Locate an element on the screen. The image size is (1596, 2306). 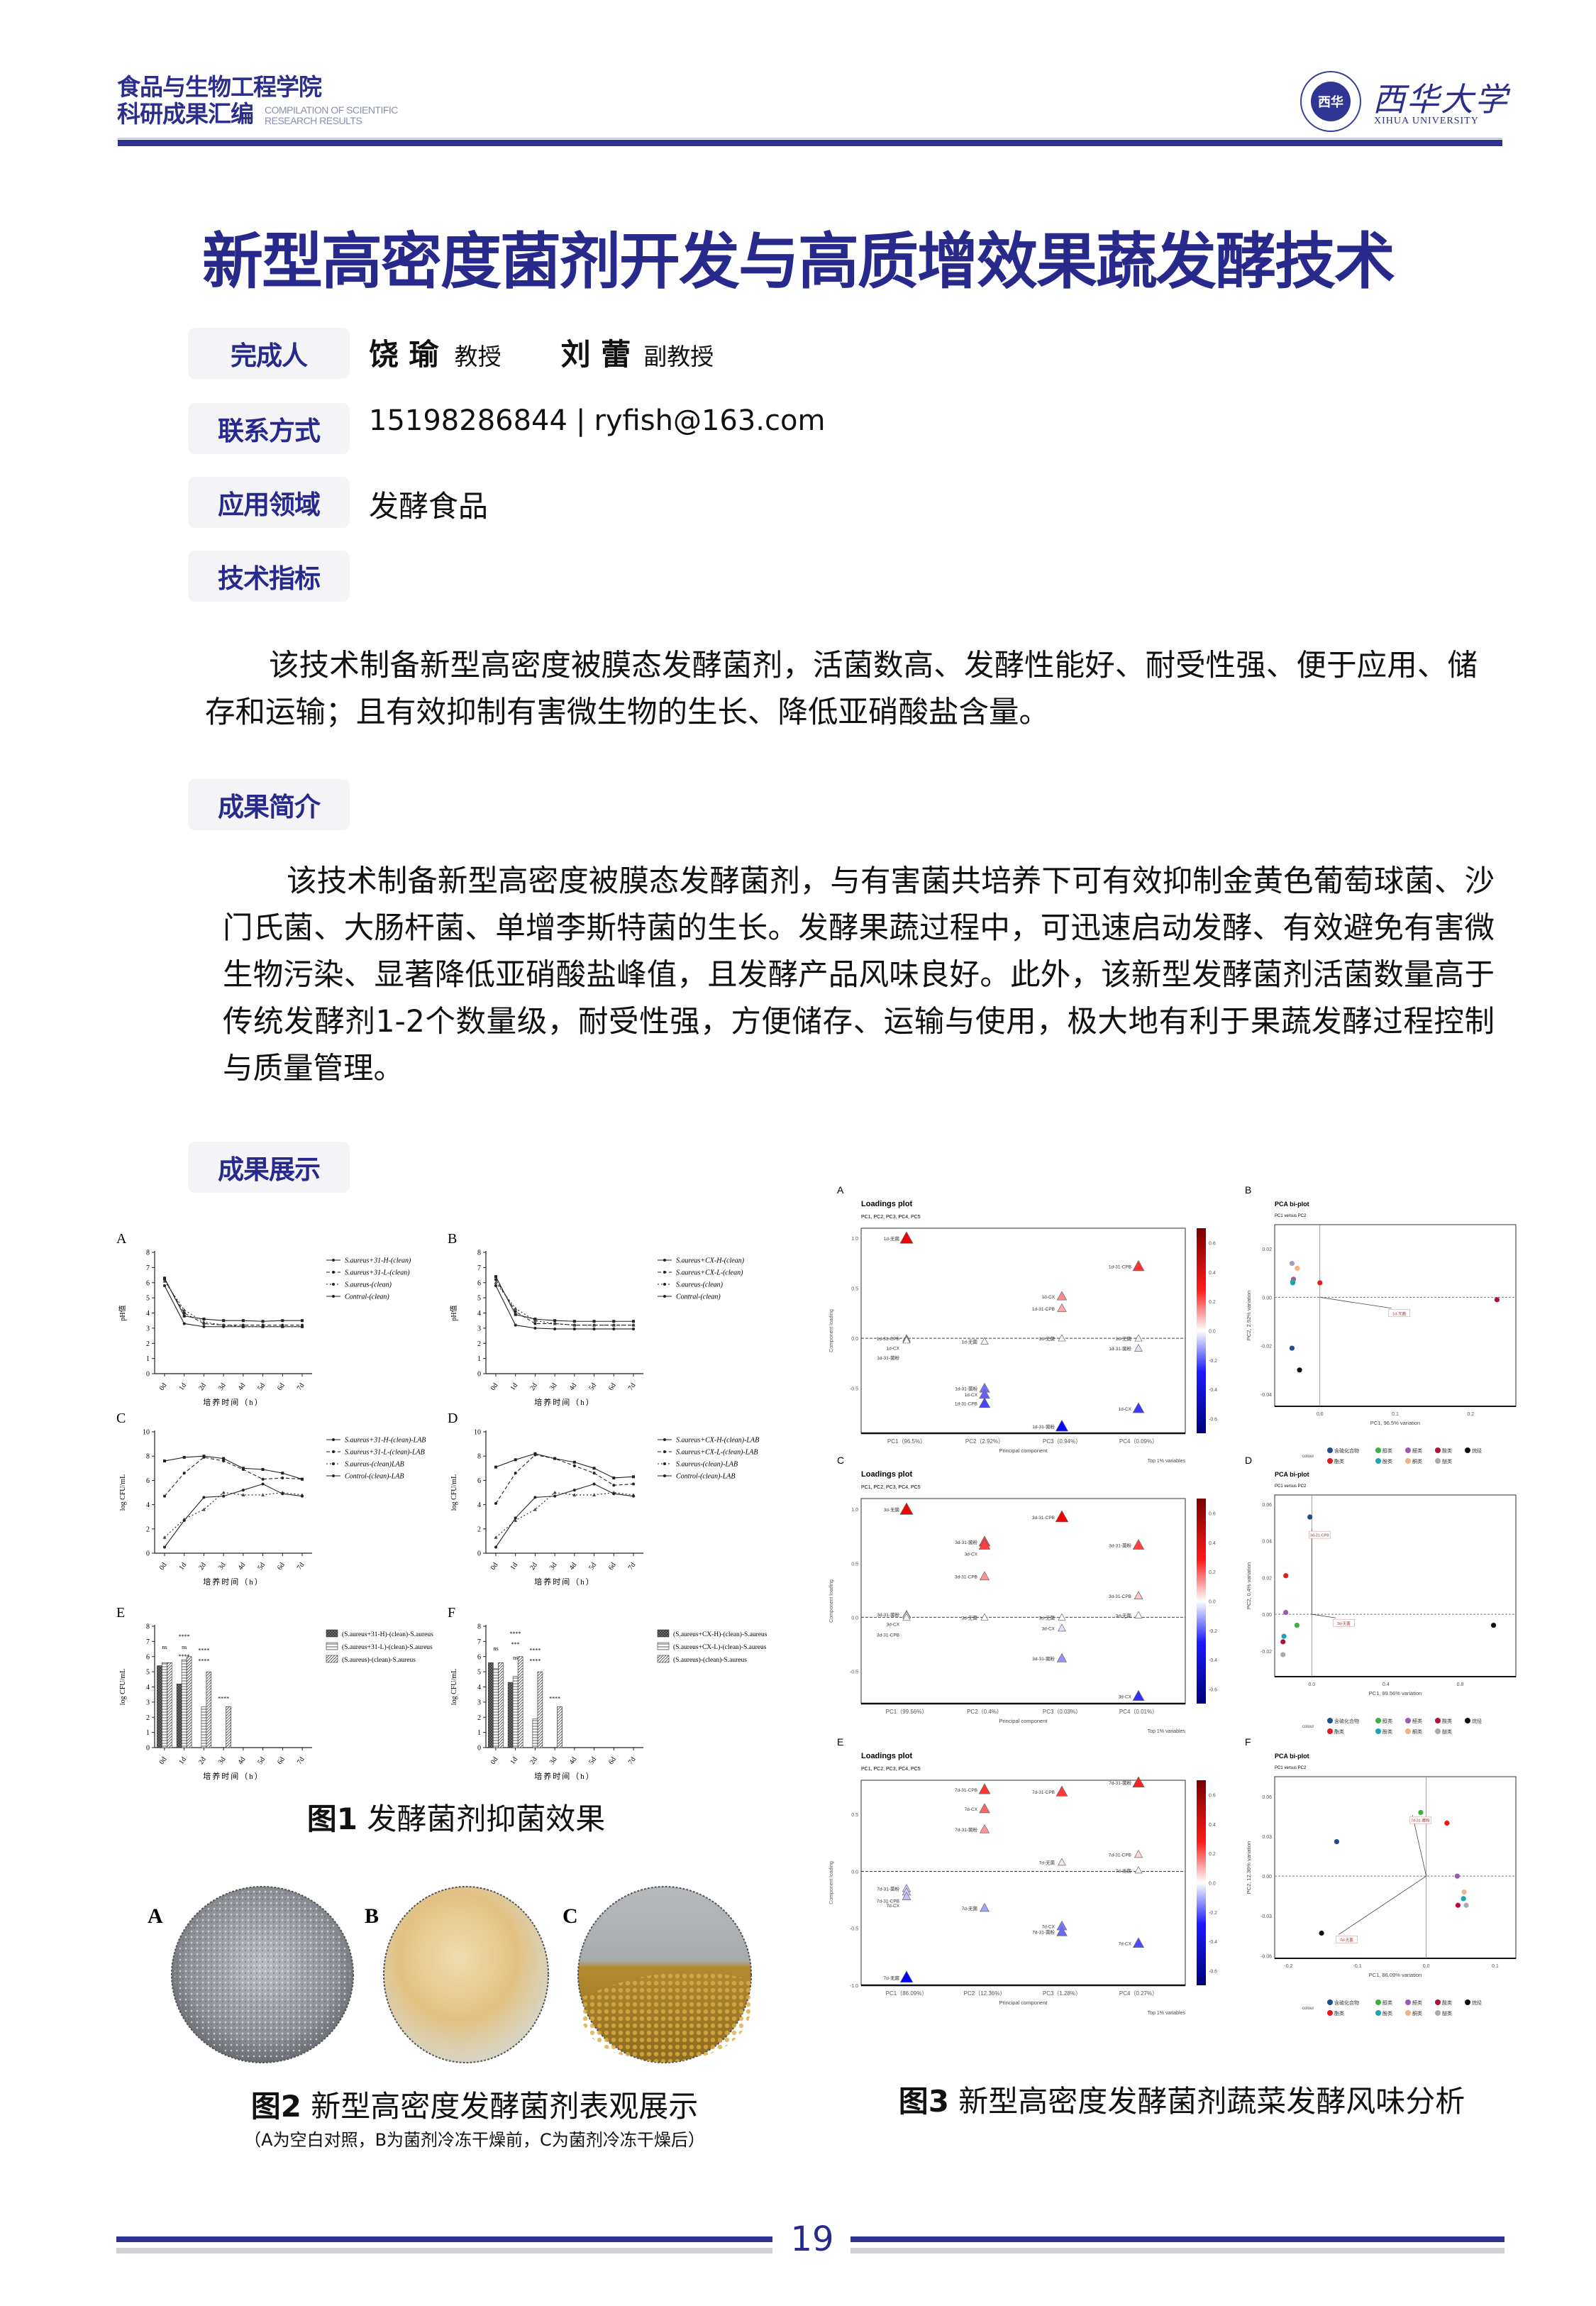
colorbar-tick-label: 0.4 is located at coordinates (1213, 1543).